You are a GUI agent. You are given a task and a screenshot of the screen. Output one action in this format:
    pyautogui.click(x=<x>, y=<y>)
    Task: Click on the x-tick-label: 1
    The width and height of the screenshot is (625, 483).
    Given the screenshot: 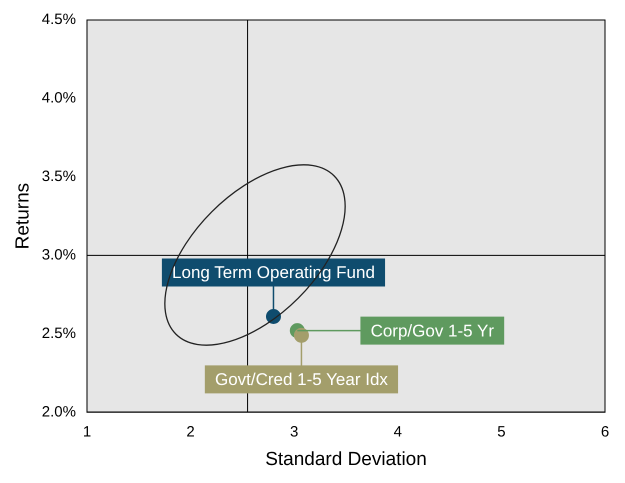 What is the action you would take?
    pyautogui.click(x=87, y=431)
    